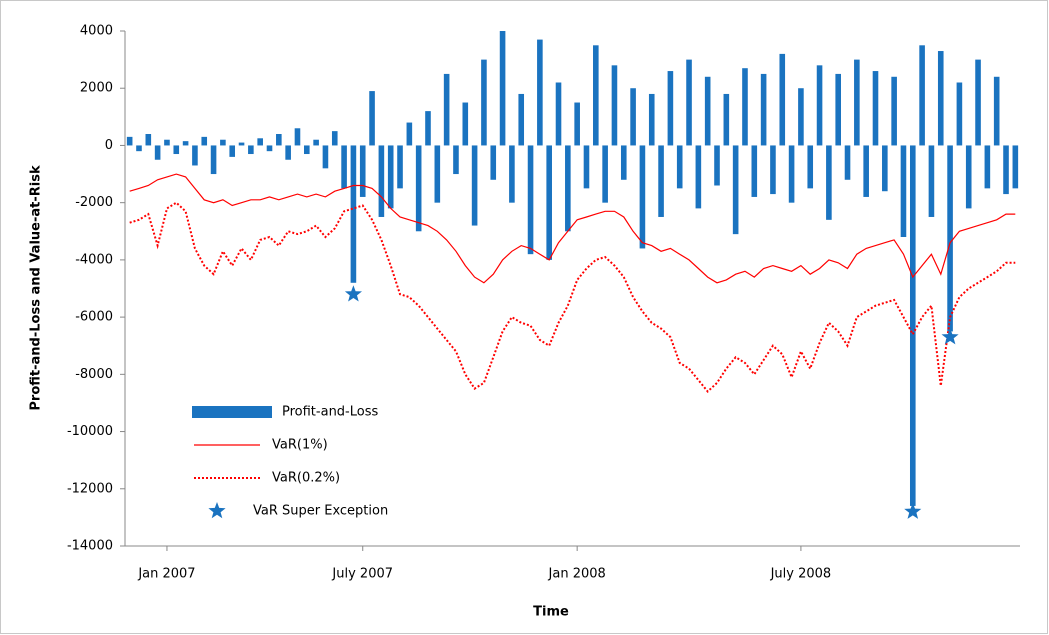  What do you see at coordinates (300, 445) in the screenshot?
I see `legend-label: VaR(1%)` at bounding box center [300, 445].